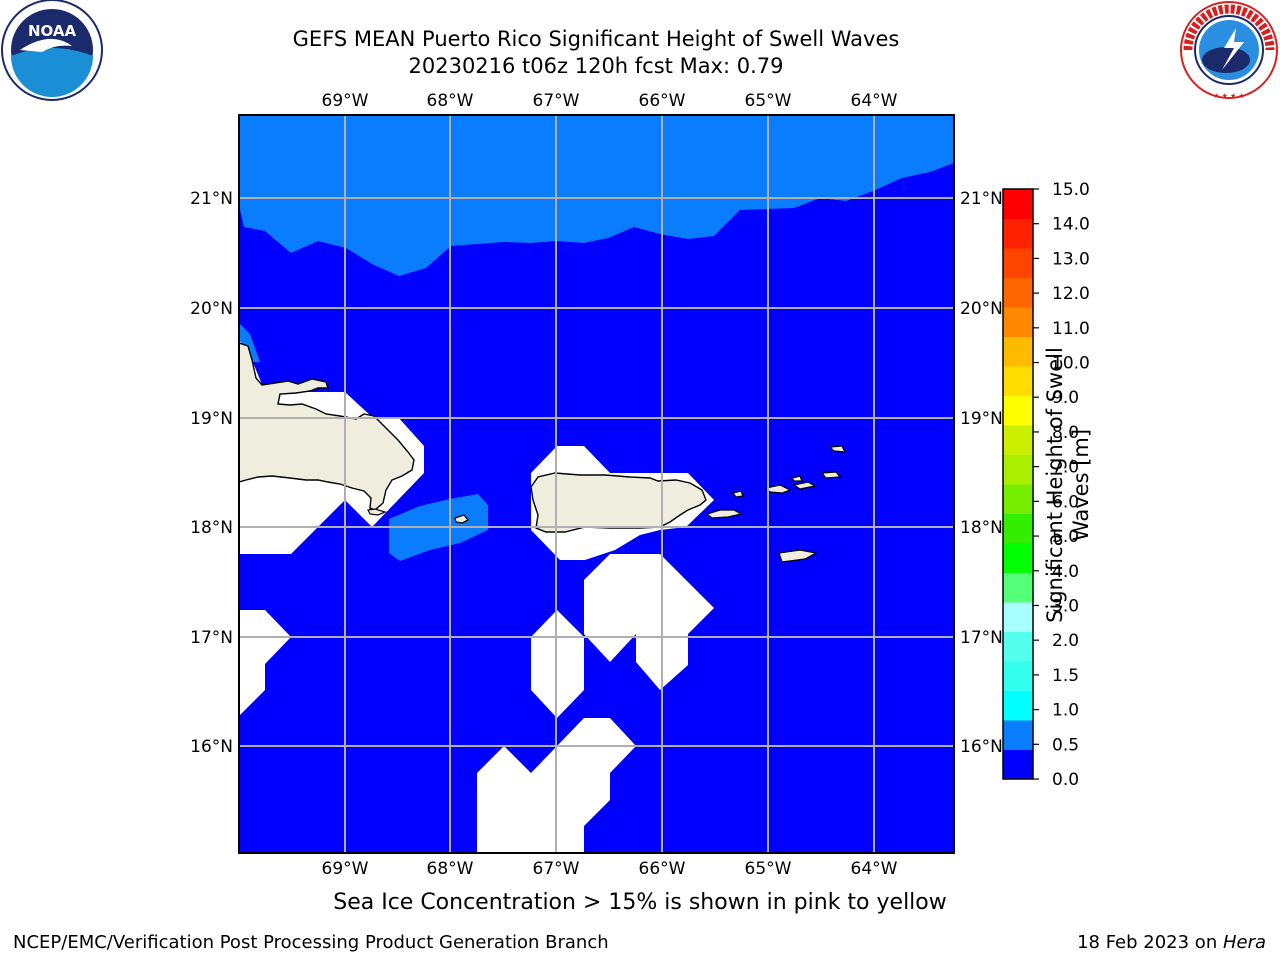 The image size is (1280, 960). Describe the element at coordinates (724, 514) in the screenshot. I see `land-vieques` at that location.